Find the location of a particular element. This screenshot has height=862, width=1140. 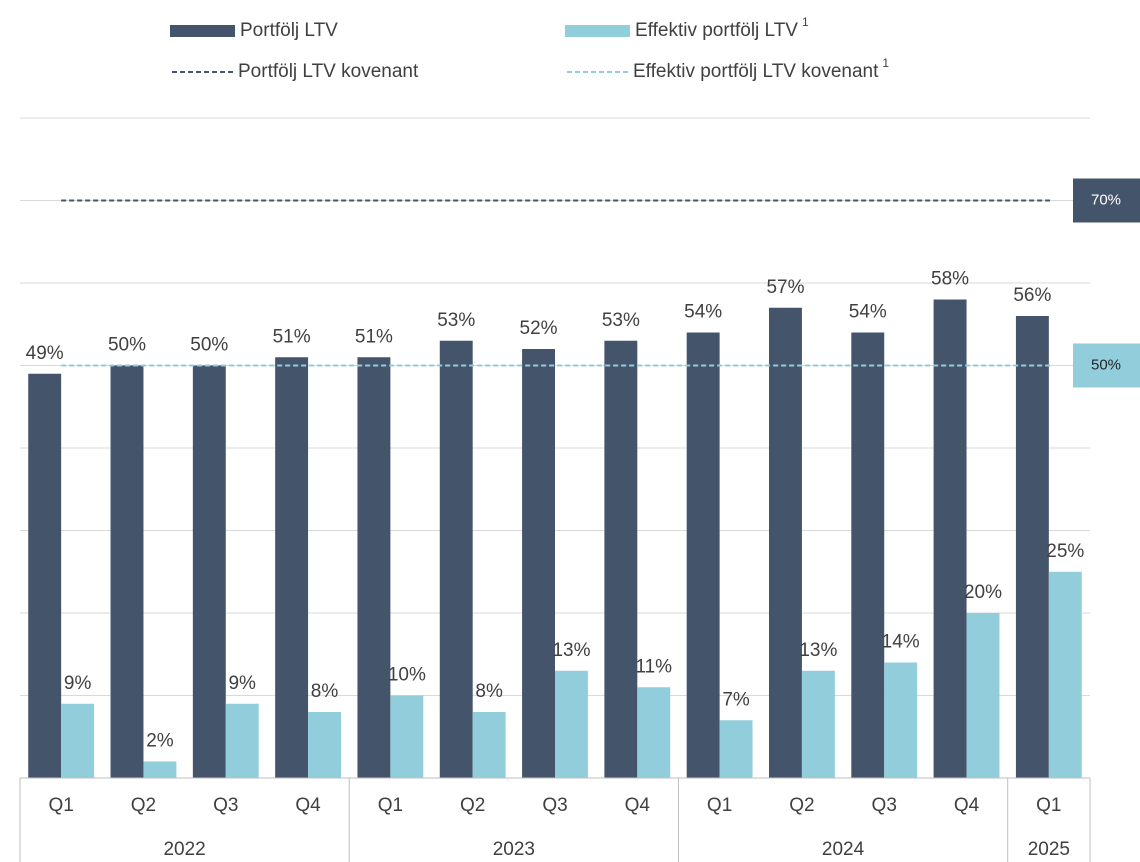

legend-label: Effektiv portfölj LTV 1 is located at coordinates (722, 28).